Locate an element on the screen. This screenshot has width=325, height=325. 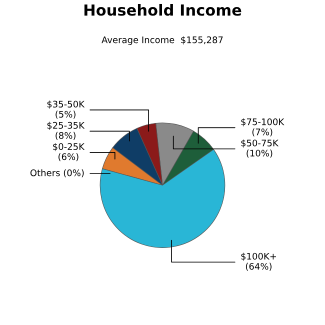
legend-label: Others (0%) is located at coordinates (57, 173).